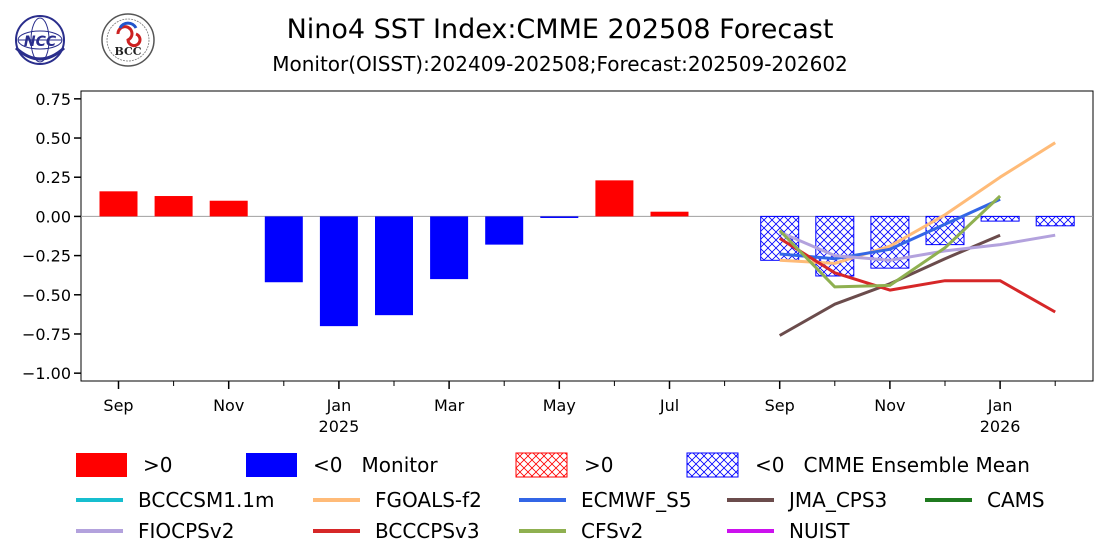 This screenshot has width=1120, height=560. I want to click on model-line-cfsv2, so click(890, 241).